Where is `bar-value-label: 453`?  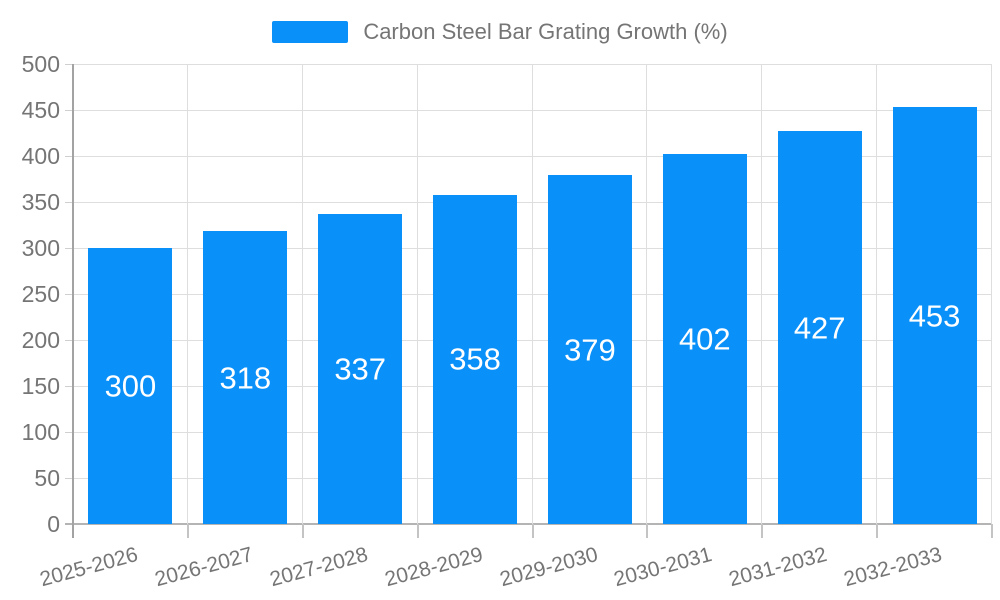 bar-value-label: 453 is located at coordinates (934, 316).